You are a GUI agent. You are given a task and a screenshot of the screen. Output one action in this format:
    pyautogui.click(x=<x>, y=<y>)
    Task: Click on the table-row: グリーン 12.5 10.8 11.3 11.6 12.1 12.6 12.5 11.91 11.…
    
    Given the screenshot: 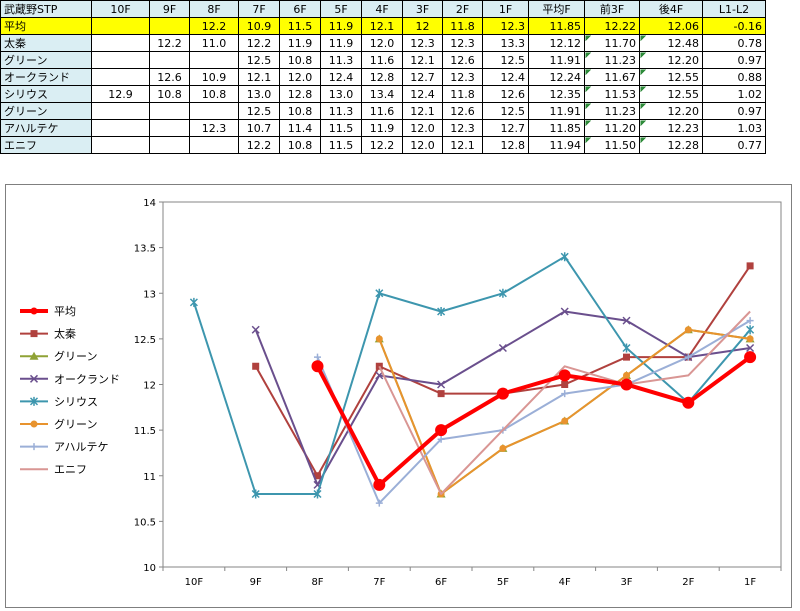 What is the action you would take?
    pyautogui.click(x=383, y=60)
    